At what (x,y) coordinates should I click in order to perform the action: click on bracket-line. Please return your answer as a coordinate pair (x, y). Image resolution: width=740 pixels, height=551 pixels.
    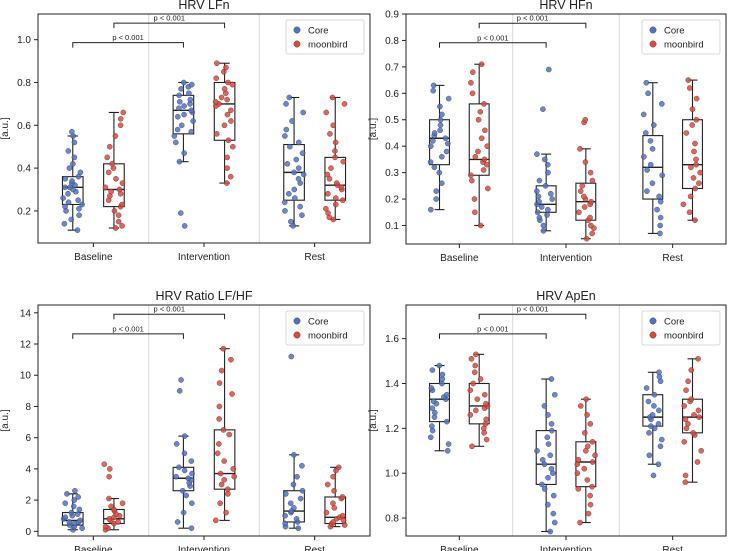
    Looking at the image, I should click on (493, 336).